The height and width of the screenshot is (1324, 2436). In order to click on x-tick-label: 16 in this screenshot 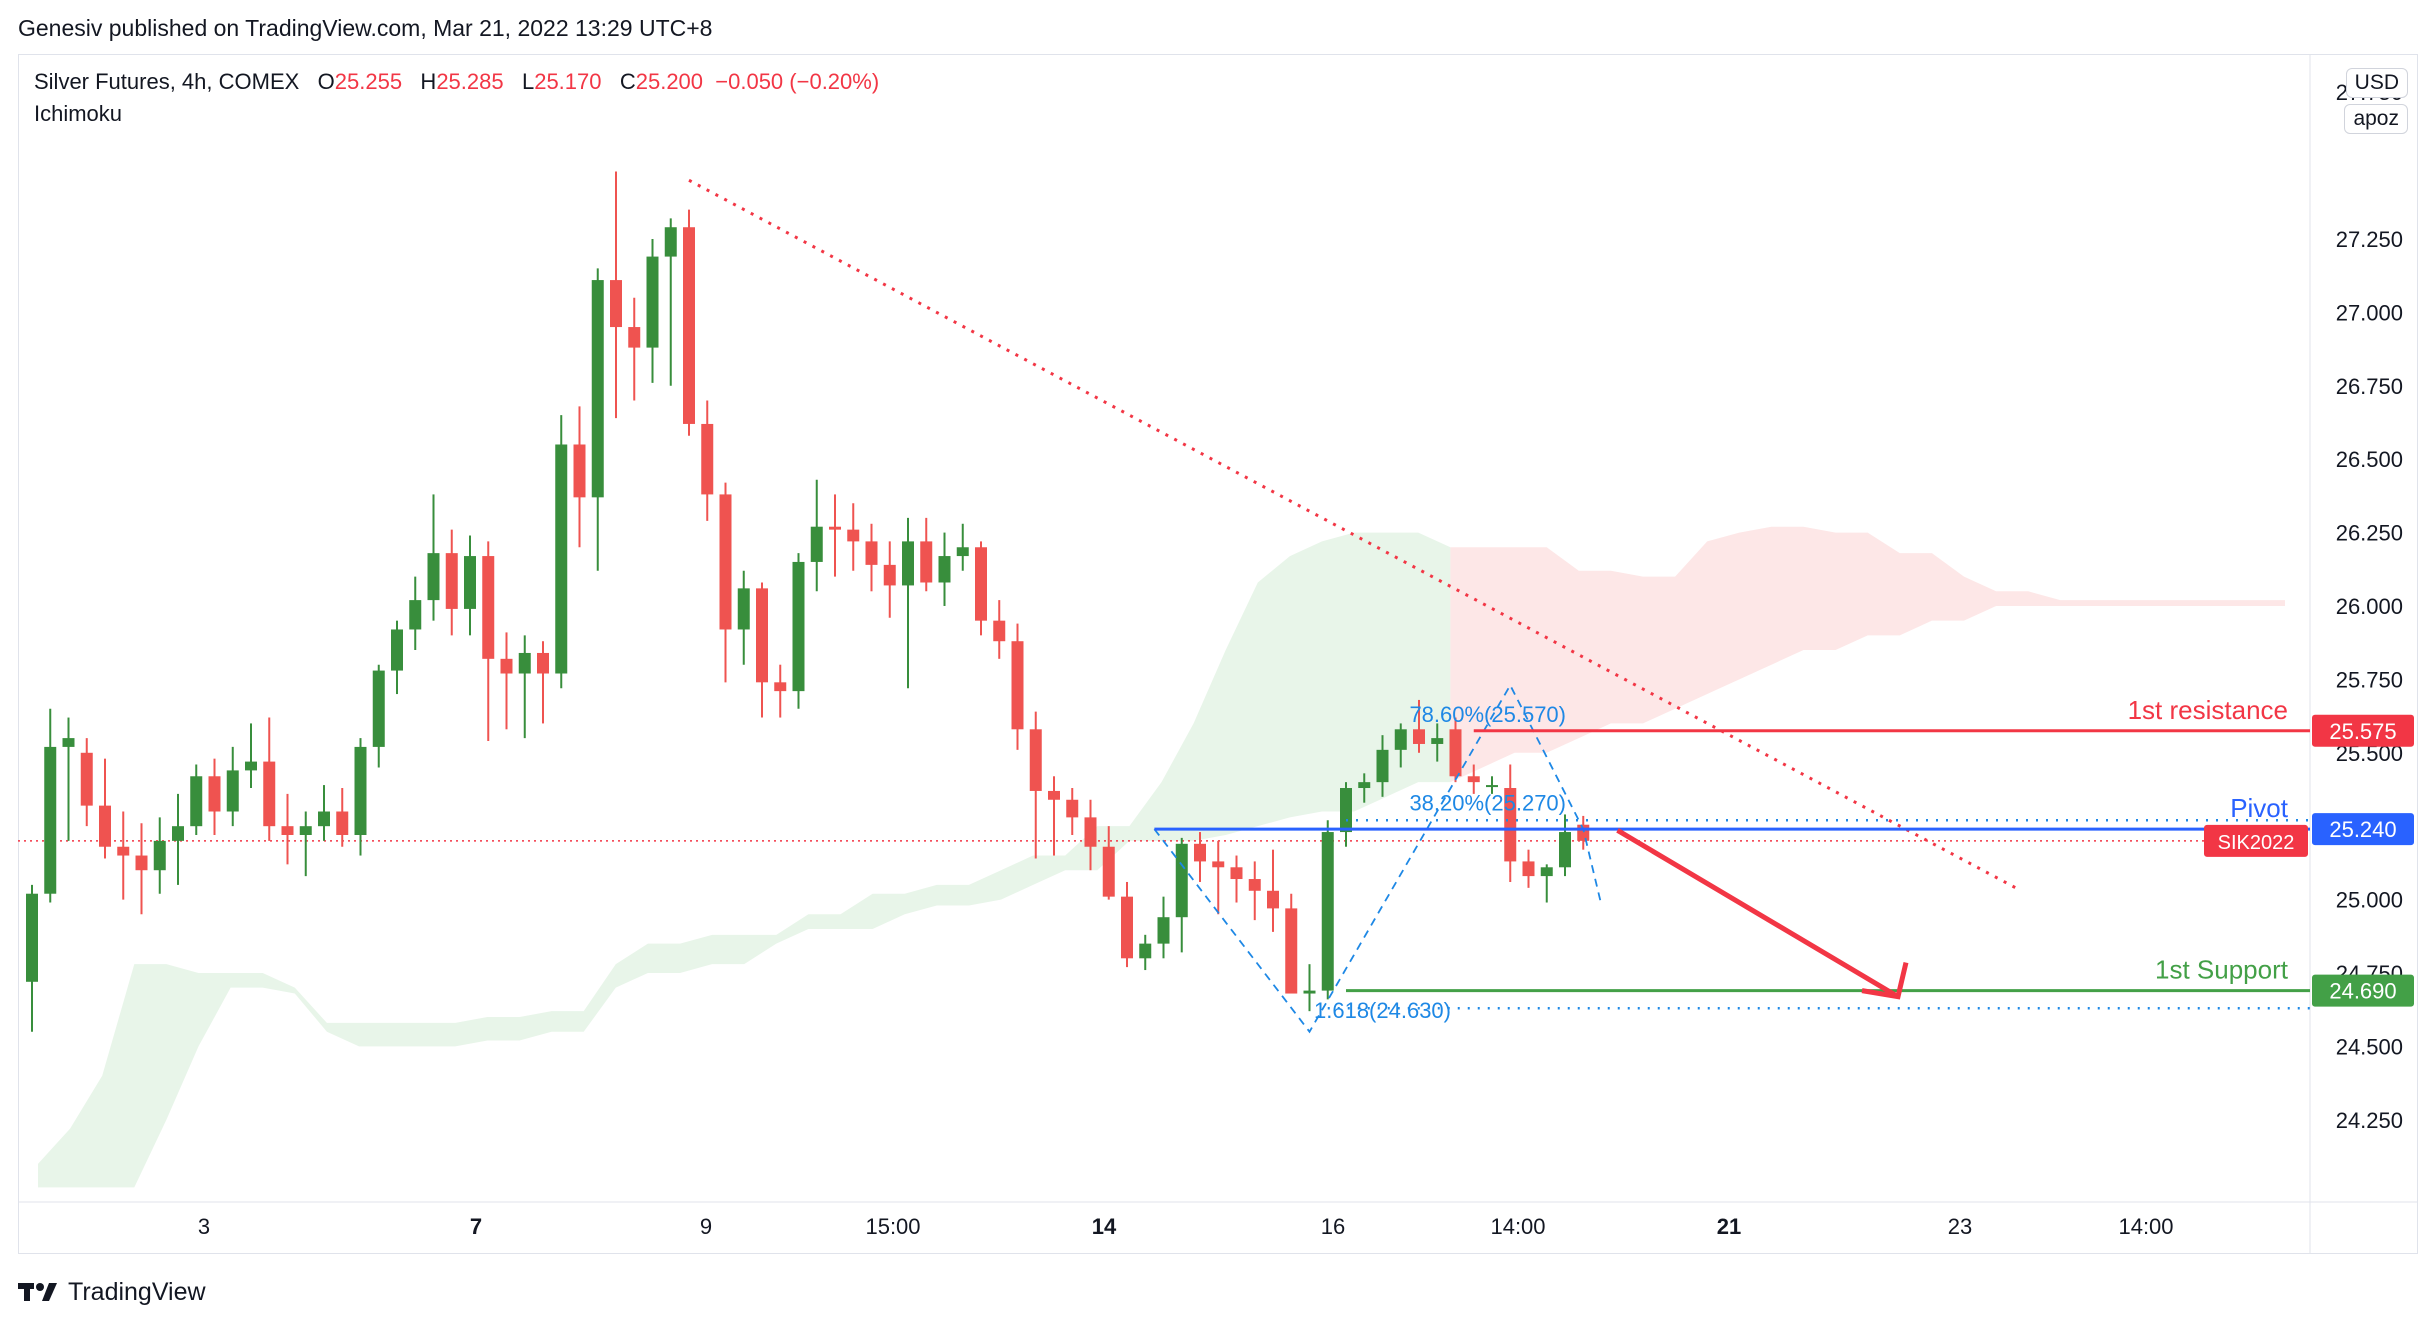, I will do `click(1333, 1226)`.